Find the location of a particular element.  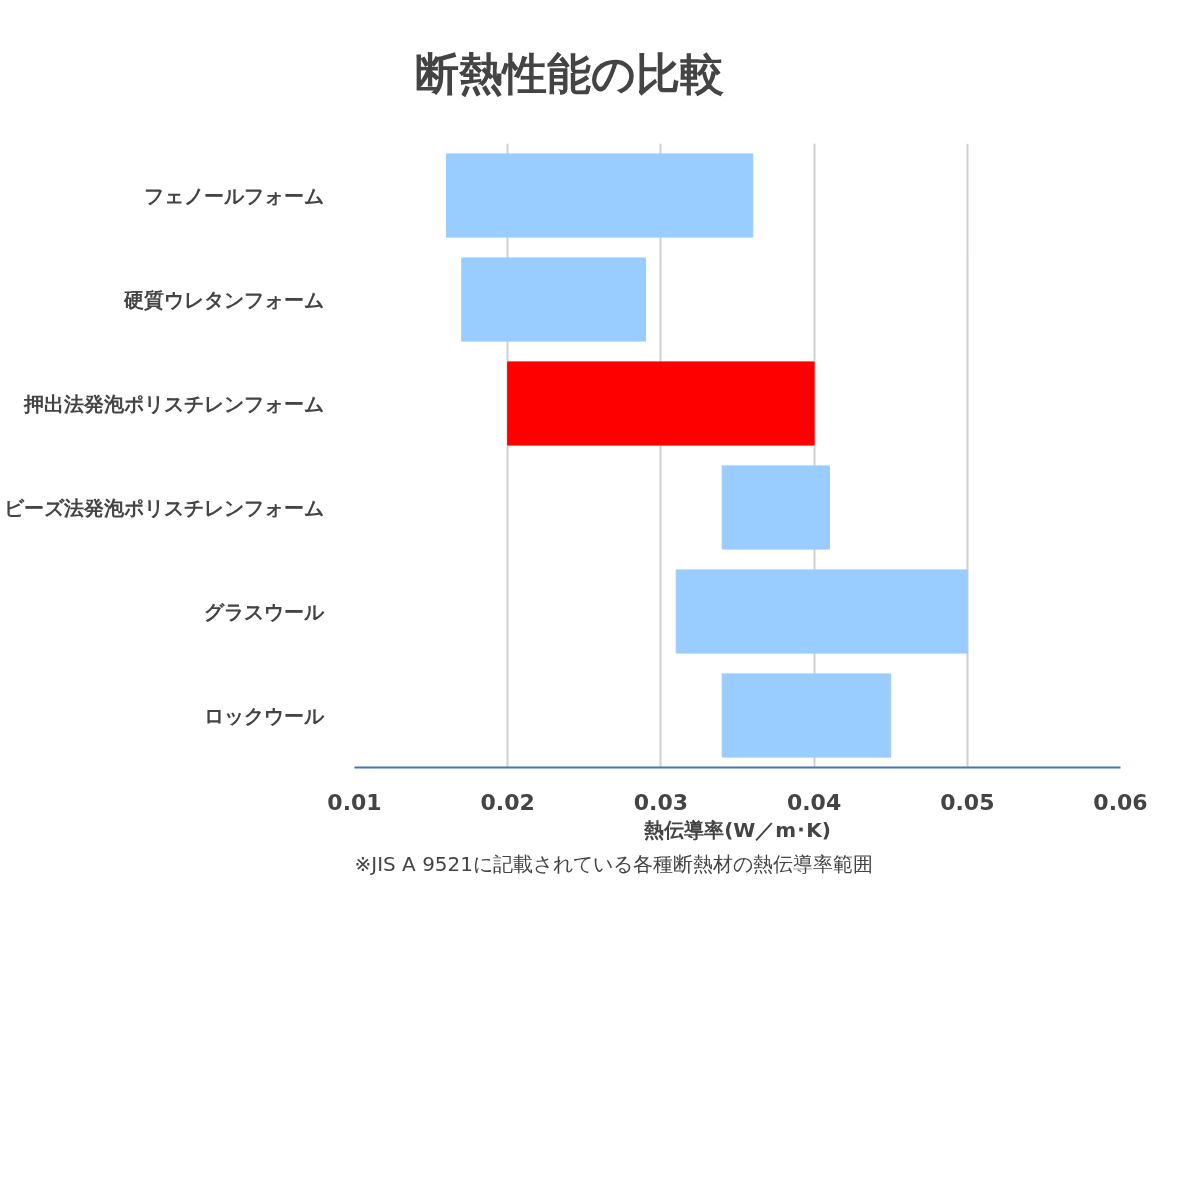

x-tick-label: 0.06 is located at coordinates (1120, 802).